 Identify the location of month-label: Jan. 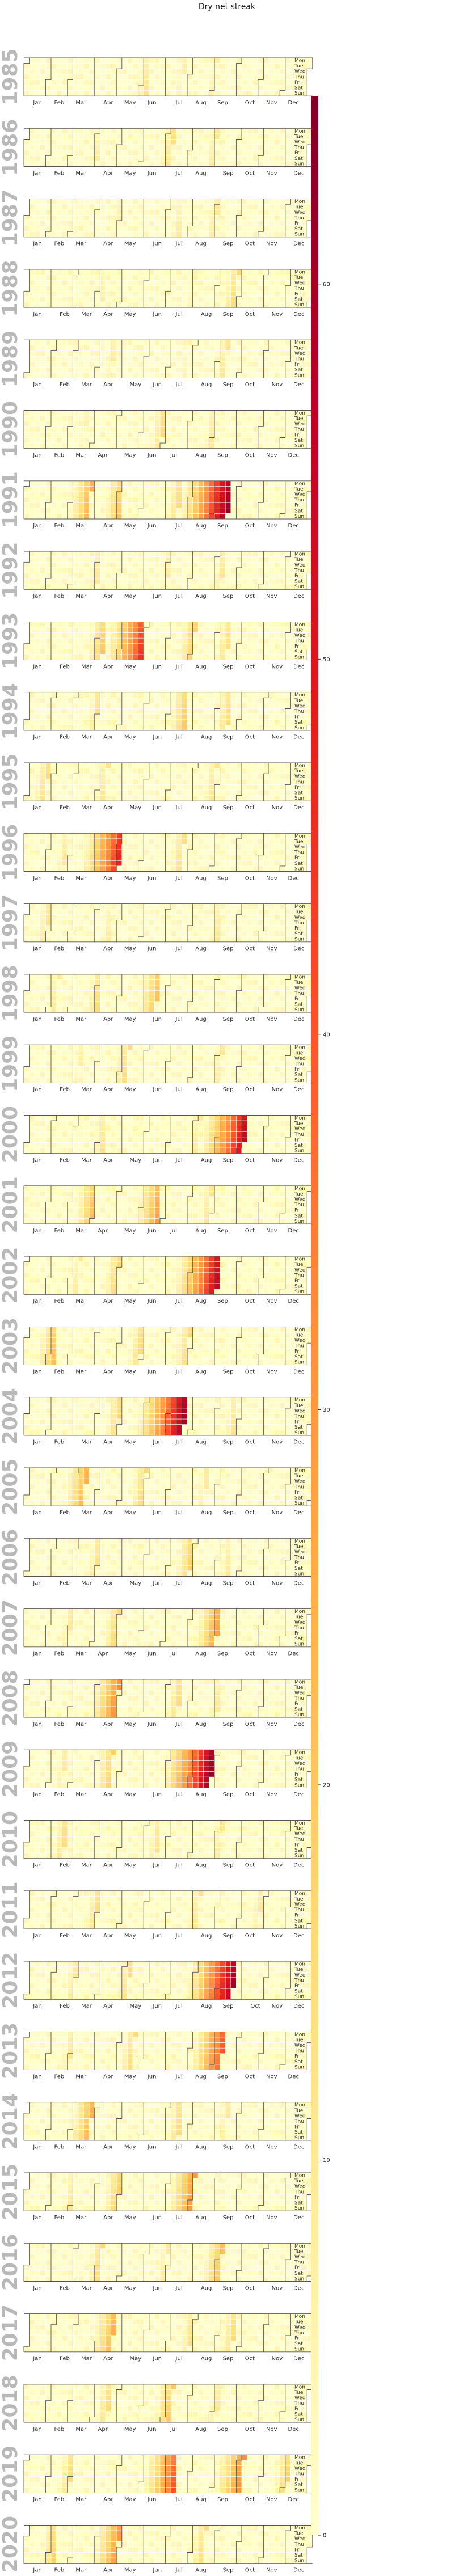
(36, 244).